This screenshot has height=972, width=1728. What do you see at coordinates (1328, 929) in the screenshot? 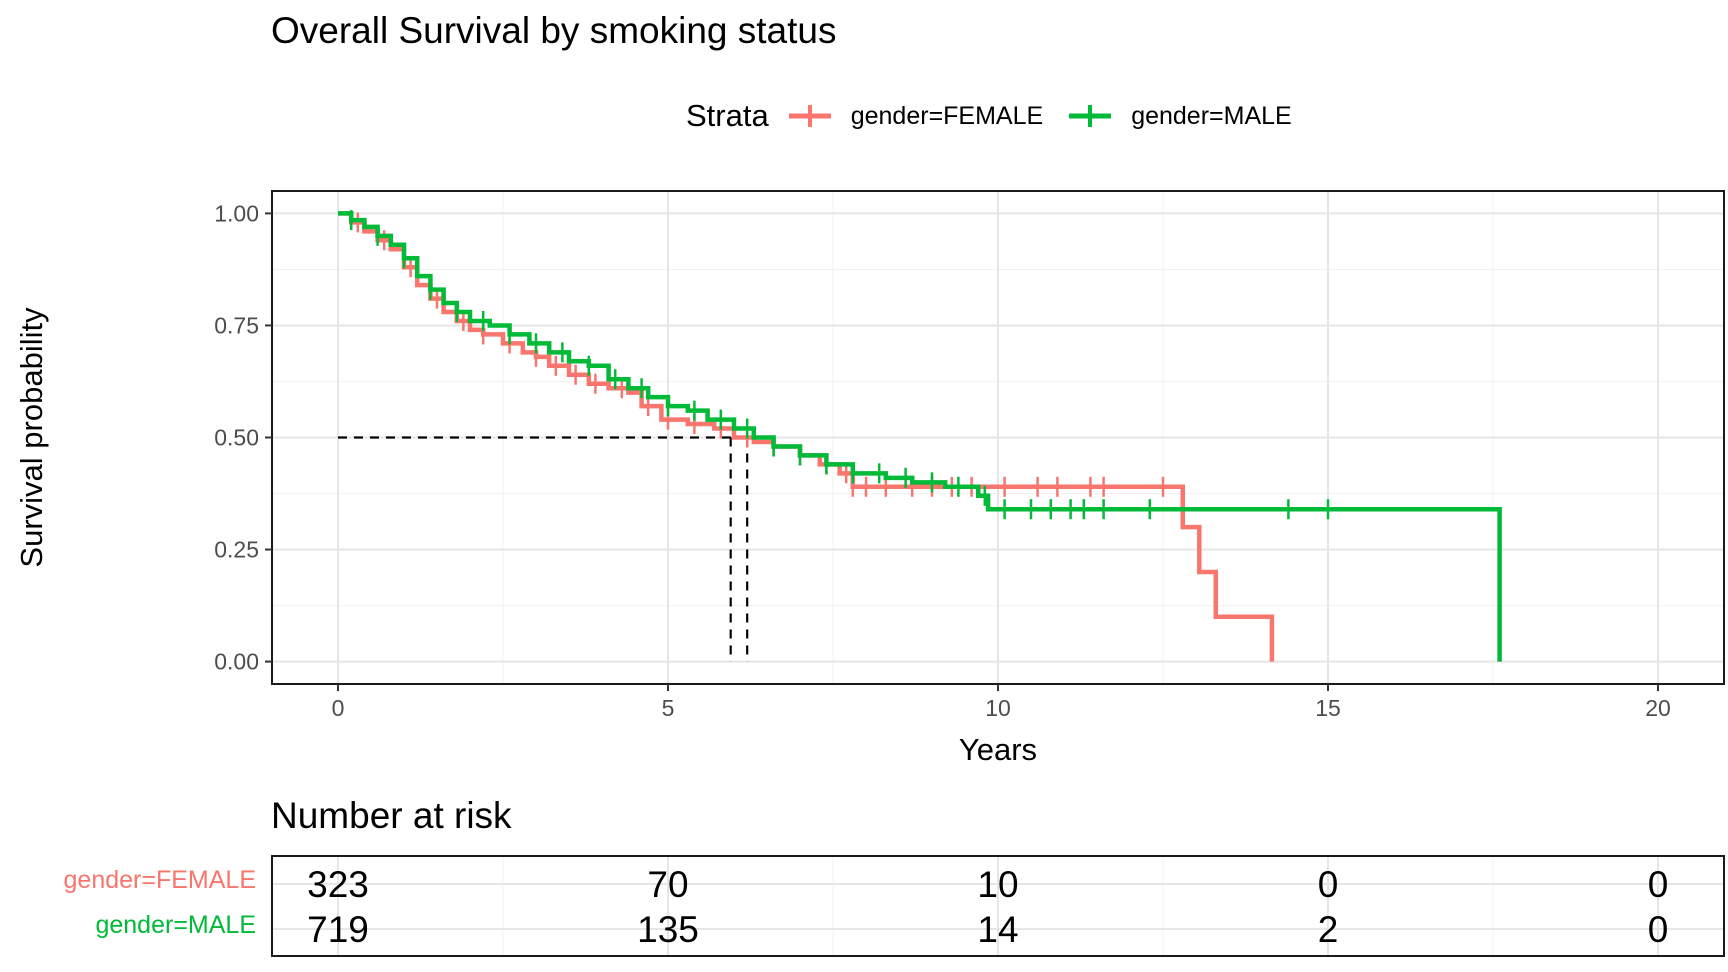
I see `risk-value: 2` at bounding box center [1328, 929].